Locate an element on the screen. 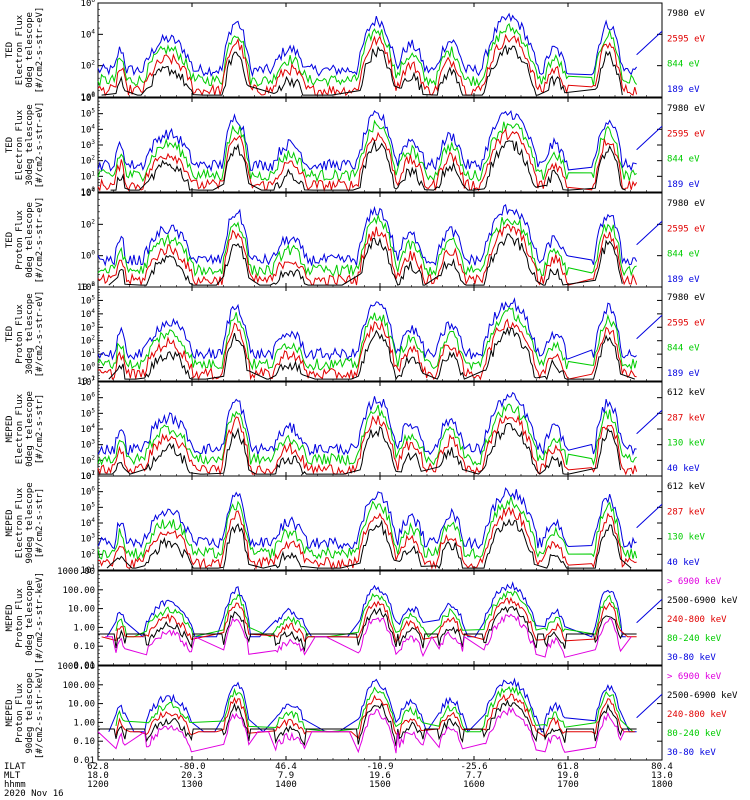 This screenshot has height=800, width=750. x-tick-label: 18.0 is located at coordinates (98, 776).